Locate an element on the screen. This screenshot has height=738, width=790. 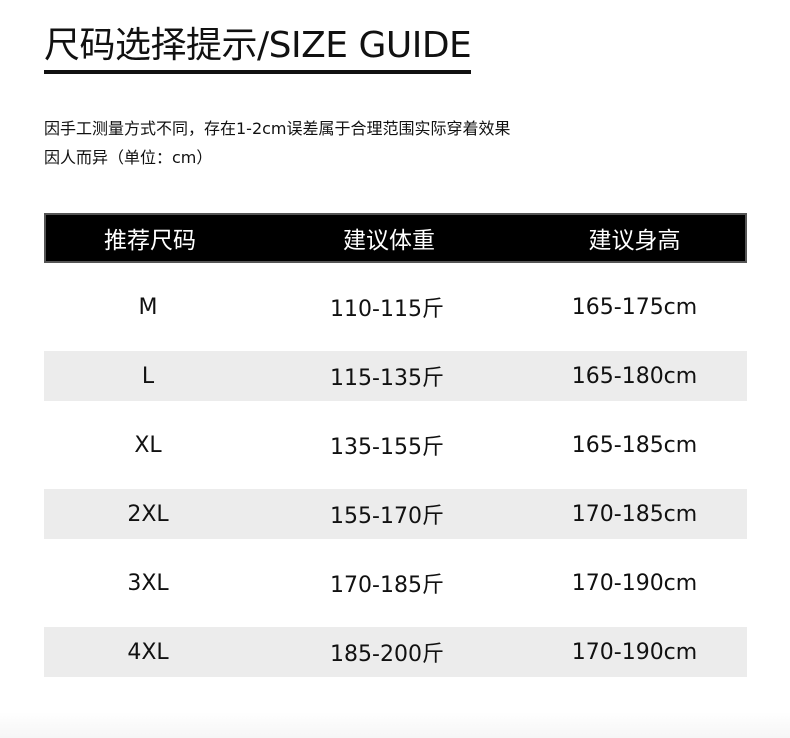
size-cell: M is located at coordinates (148, 307).